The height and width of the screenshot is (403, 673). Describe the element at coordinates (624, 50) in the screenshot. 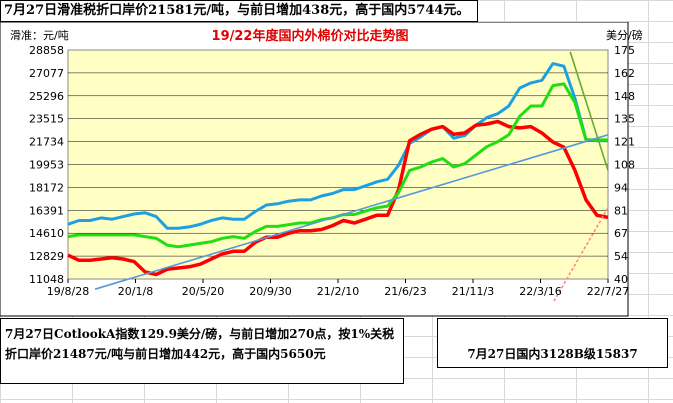

I see `right-tick-label: 175` at that location.